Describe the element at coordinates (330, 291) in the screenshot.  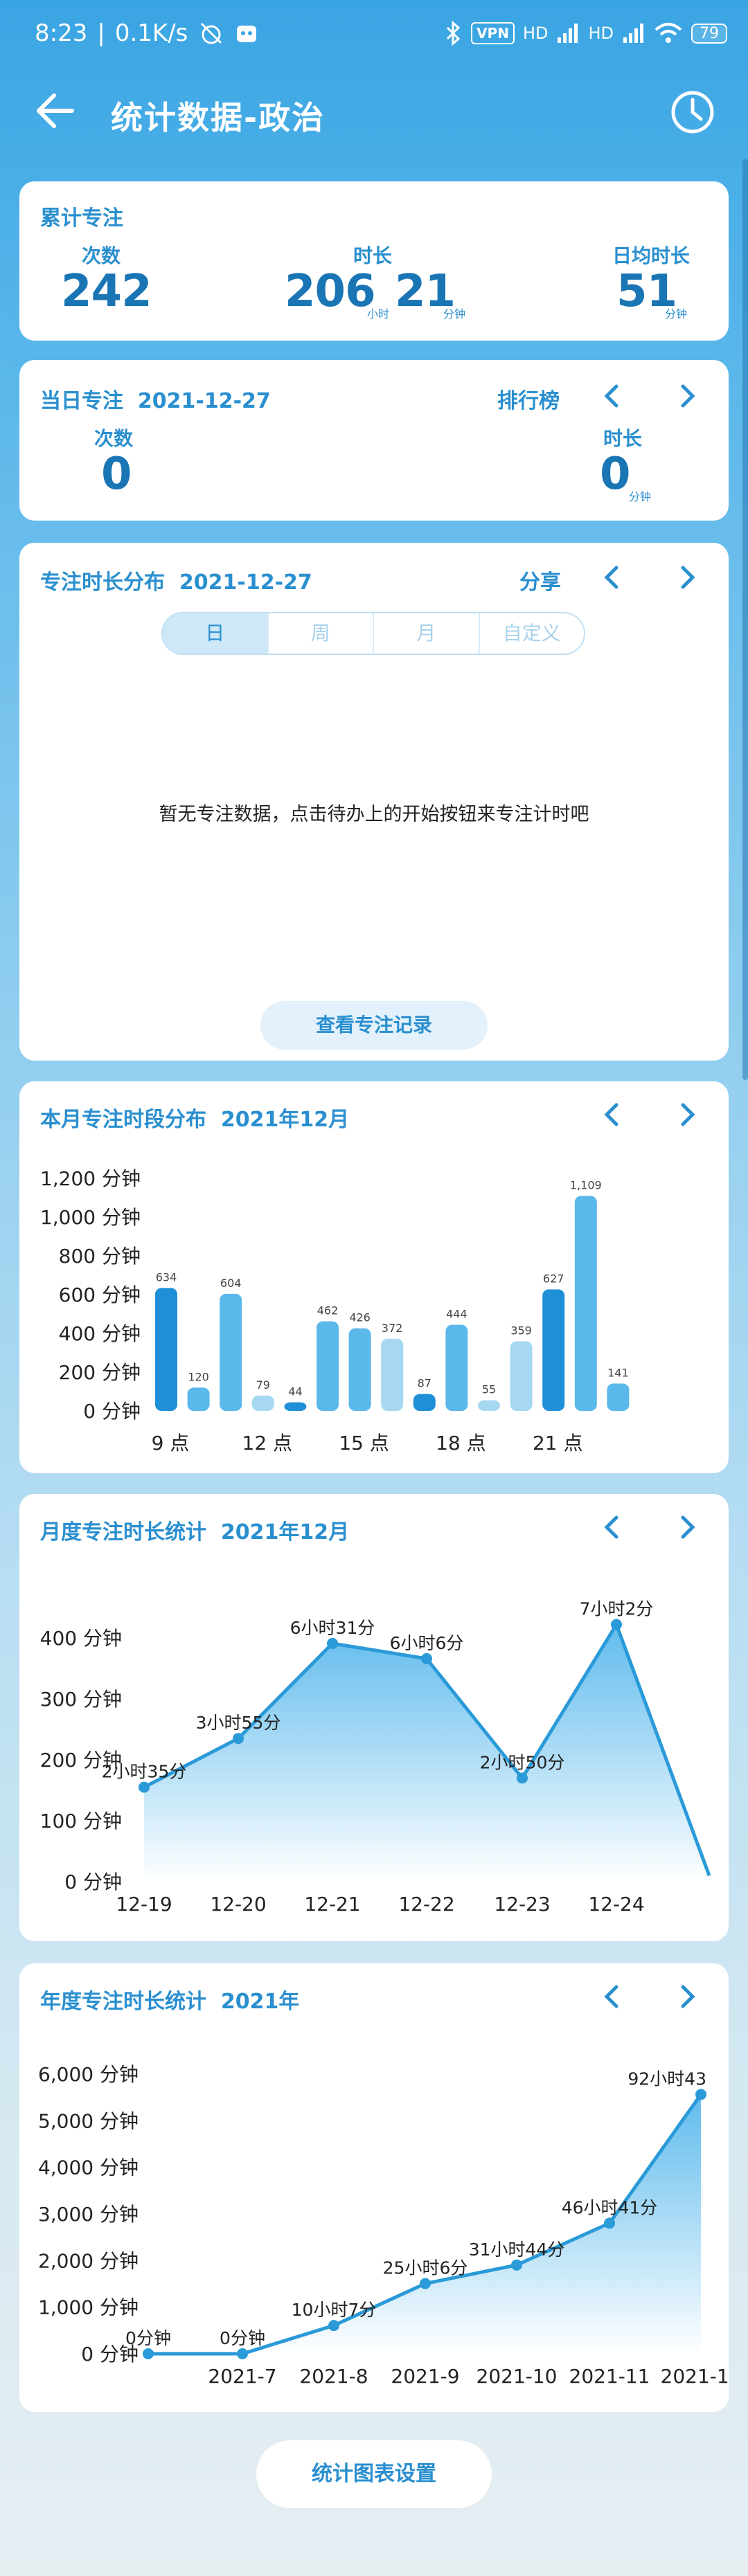
I see `hours-value: 206` at that location.